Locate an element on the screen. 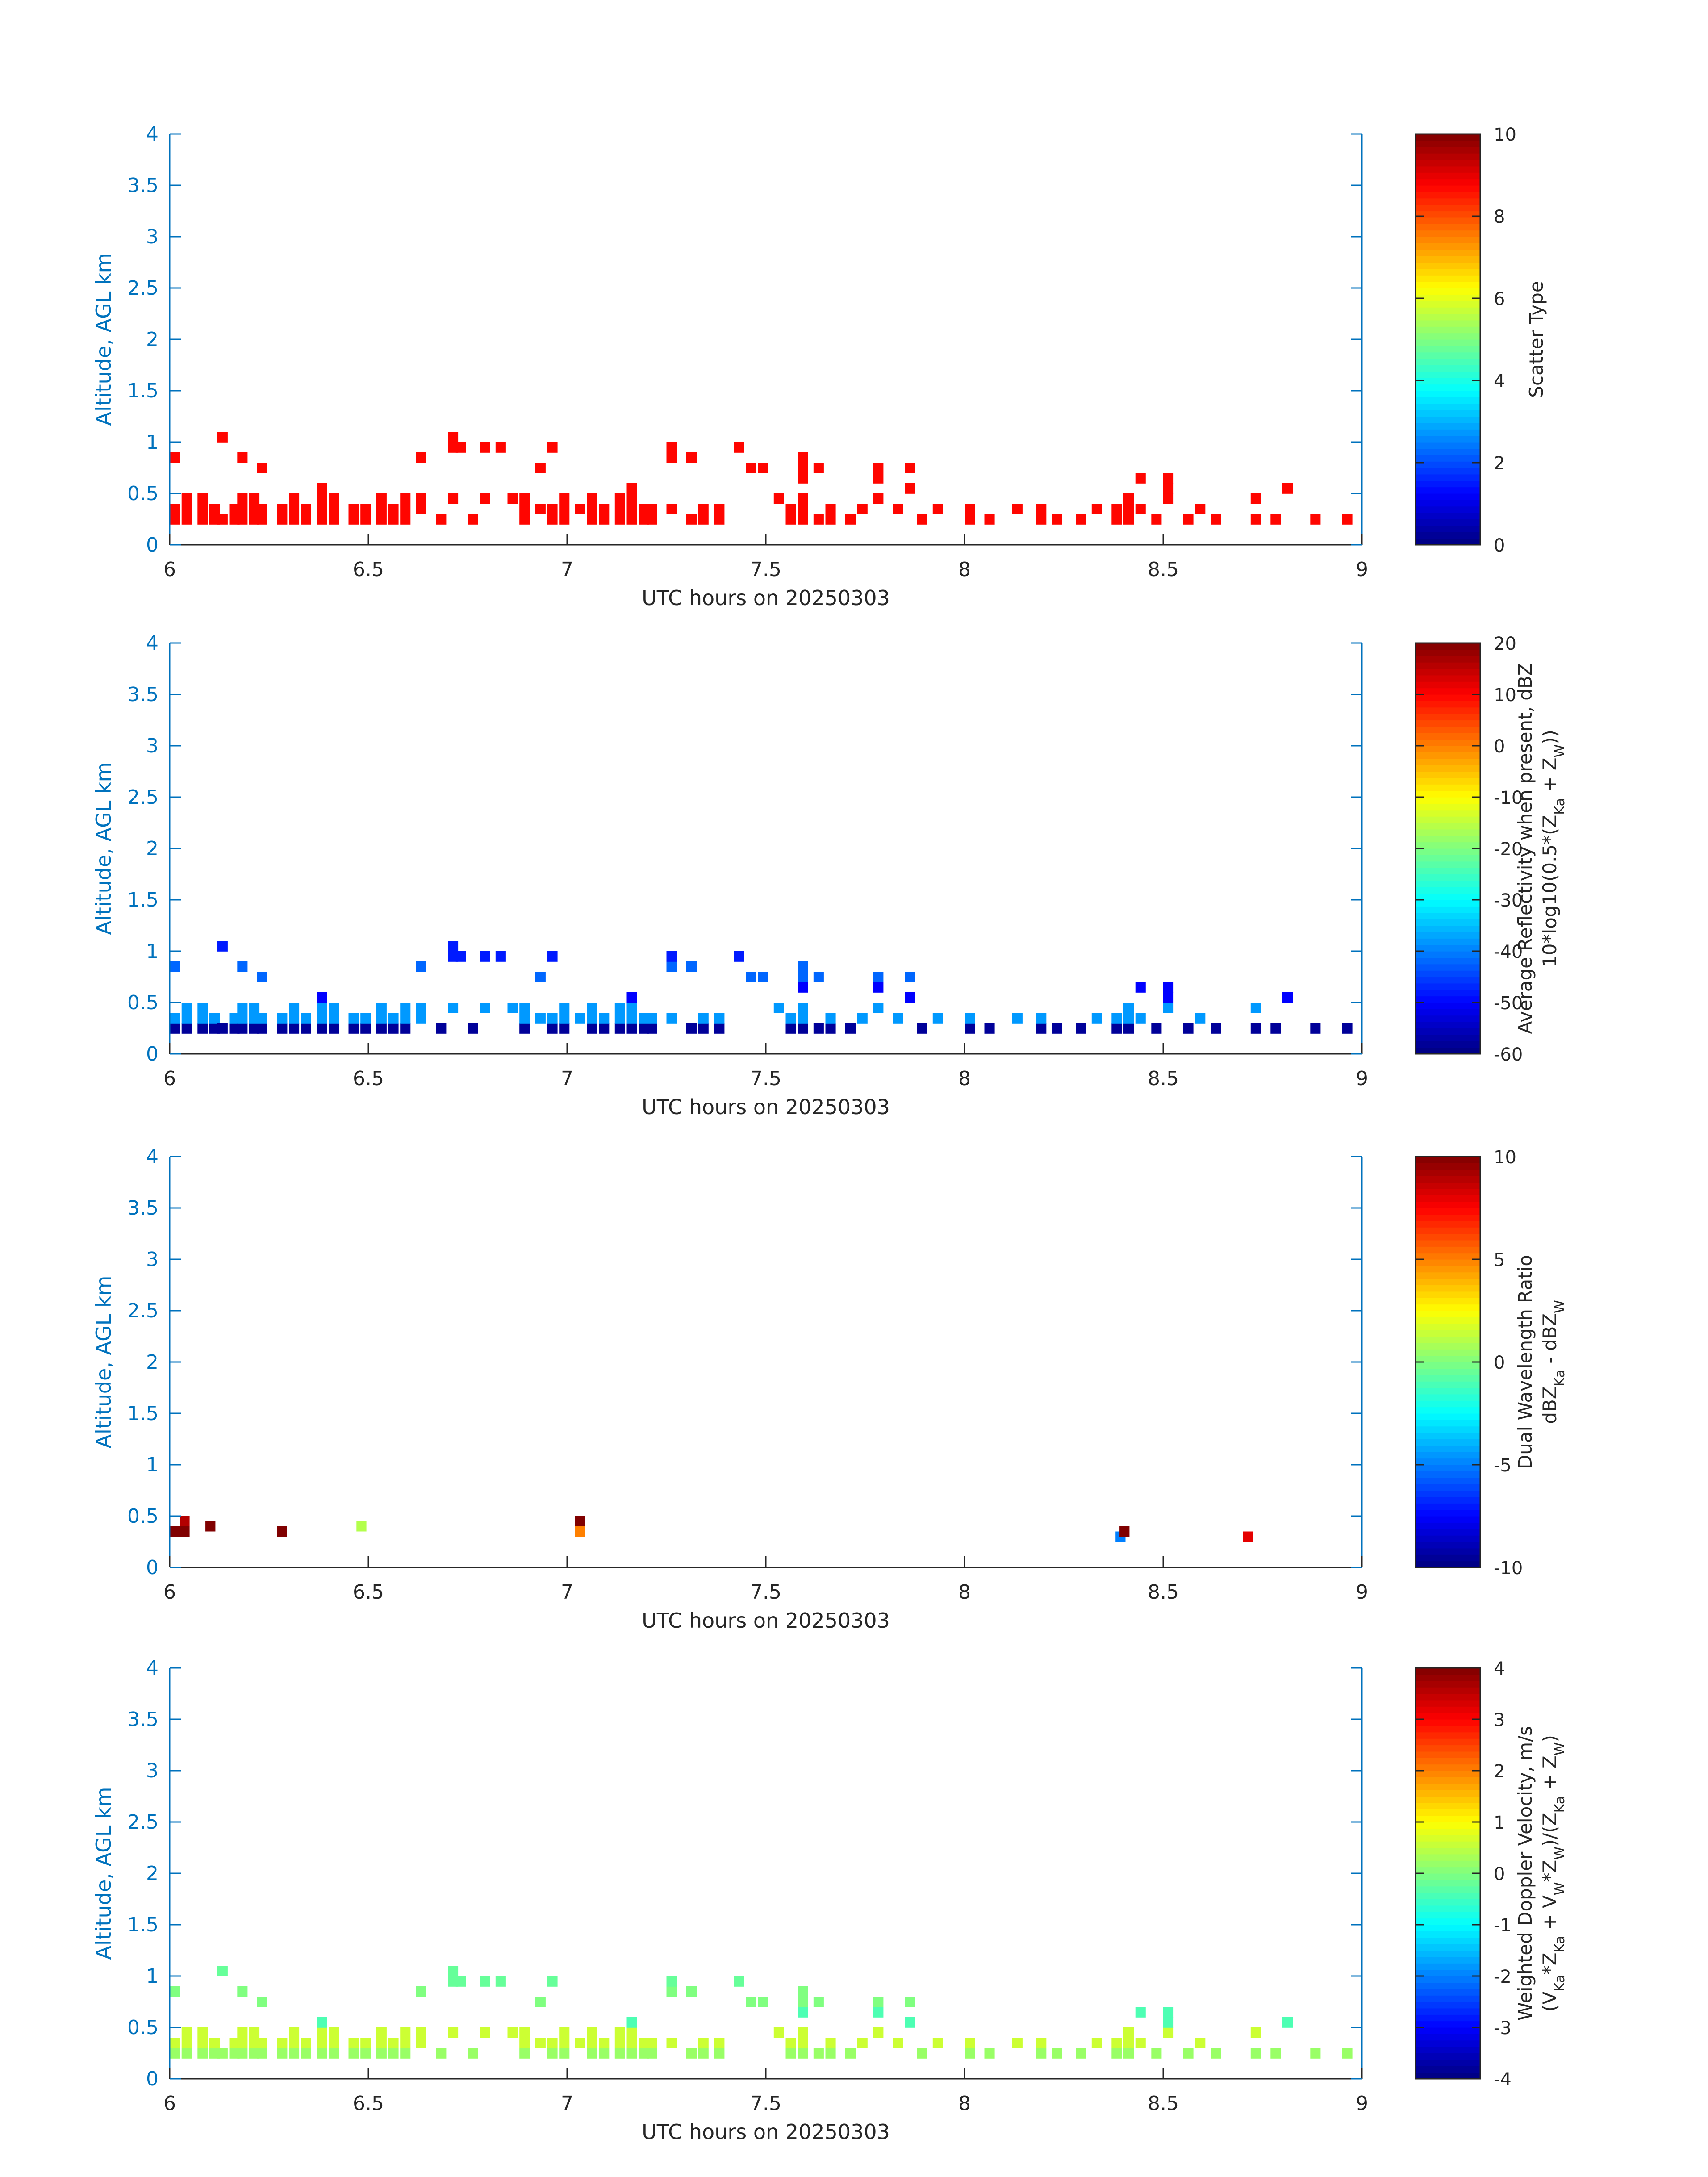 This screenshot has height=2177, width=1708. x-tick-label: 7.5 is located at coordinates (765, 2103).